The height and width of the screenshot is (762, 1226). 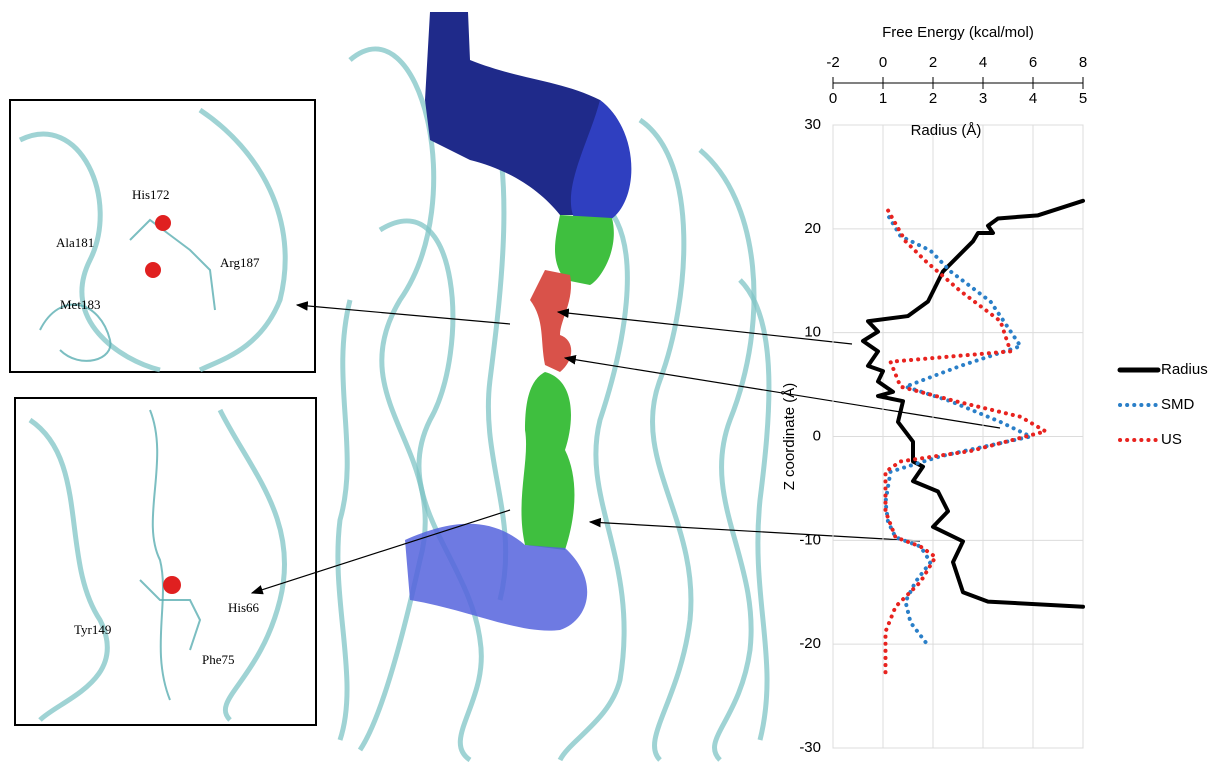 I want to click on x2-axis-title: Free Energy (kcal/mol), so click(x=958, y=32).